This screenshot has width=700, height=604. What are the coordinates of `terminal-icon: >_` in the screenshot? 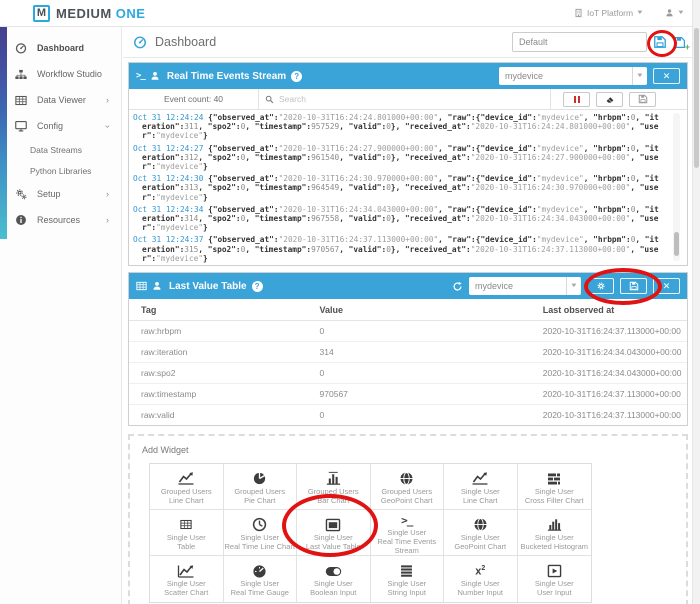 It's located at (407, 520).